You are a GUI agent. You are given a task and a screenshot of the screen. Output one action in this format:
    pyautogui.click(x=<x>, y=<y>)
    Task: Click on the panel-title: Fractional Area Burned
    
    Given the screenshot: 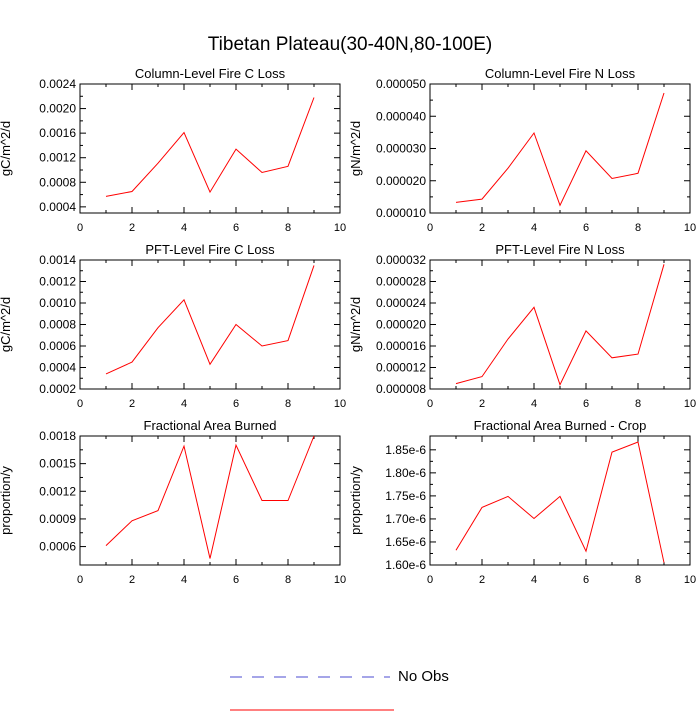 What is the action you would take?
    pyautogui.click(x=210, y=425)
    